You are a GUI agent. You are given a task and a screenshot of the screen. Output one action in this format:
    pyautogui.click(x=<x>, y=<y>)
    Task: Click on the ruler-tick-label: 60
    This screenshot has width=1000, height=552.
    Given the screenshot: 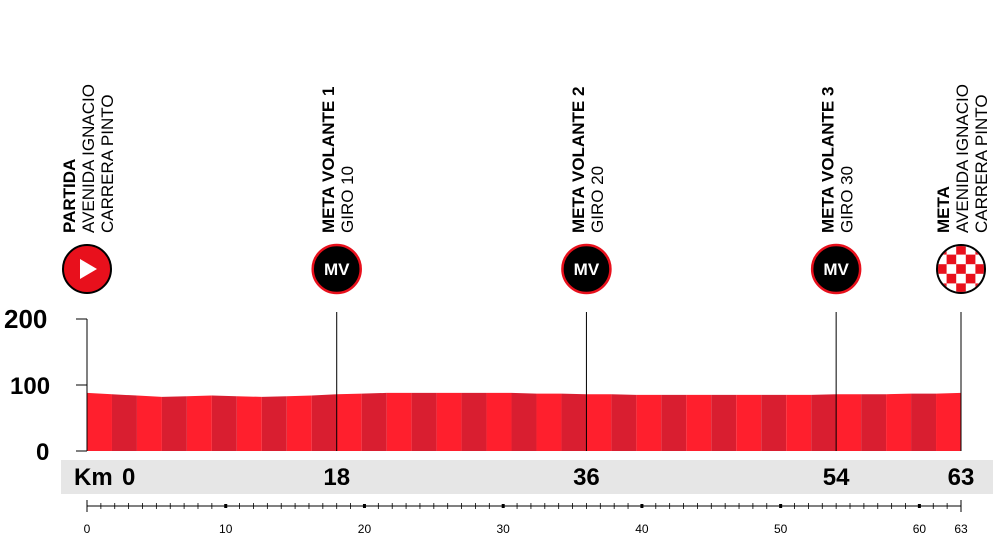 What is the action you would take?
    pyautogui.click(x=920, y=529)
    